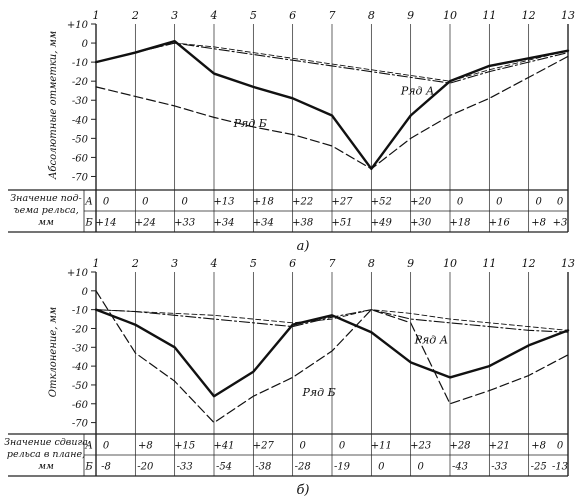 This screenshot has height=503, width=586. What do you see at coordinates (292, 15) in the screenshot?
I see `x-tick-label: 6` at bounding box center [292, 15].